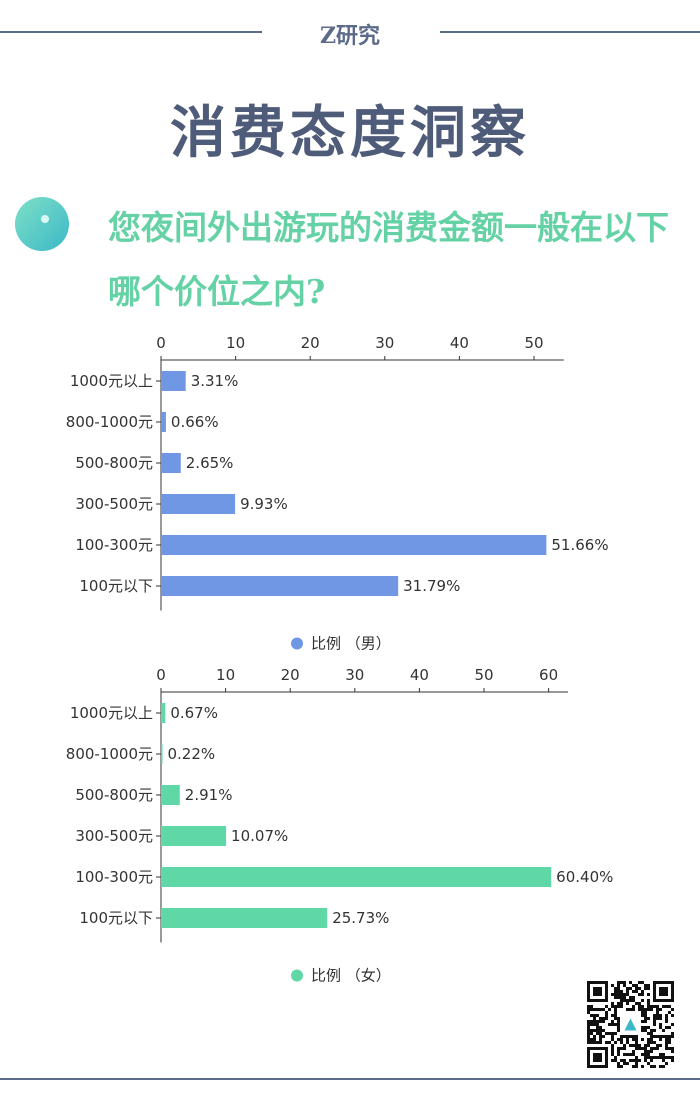 The image size is (700, 1105). Describe the element at coordinates (351, 643) in the screenshot. I see `legend-label: 比例 （男）` at that location.